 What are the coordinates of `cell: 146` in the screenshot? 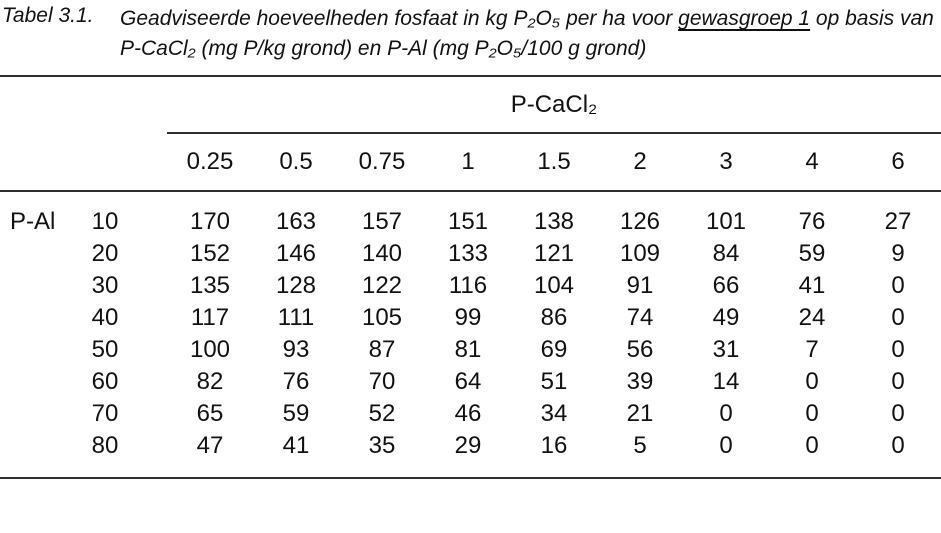 It's located at (296, 253).